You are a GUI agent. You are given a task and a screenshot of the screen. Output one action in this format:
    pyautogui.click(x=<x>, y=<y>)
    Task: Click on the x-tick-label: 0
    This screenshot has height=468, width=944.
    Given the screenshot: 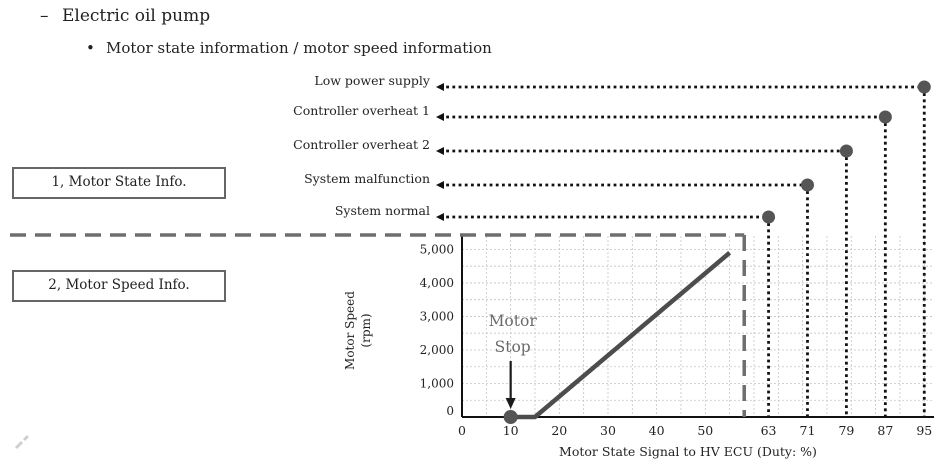 What is the action you would take?
    pyautogui.click(x=462, y=430)
    